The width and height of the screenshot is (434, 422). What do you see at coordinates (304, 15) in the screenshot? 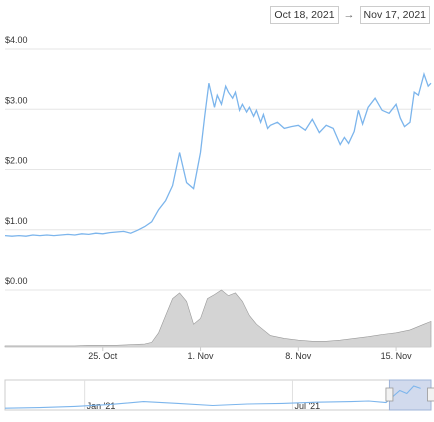
I see `range-start-date: Oct 18, 2021` at bounding box center [304, 15].